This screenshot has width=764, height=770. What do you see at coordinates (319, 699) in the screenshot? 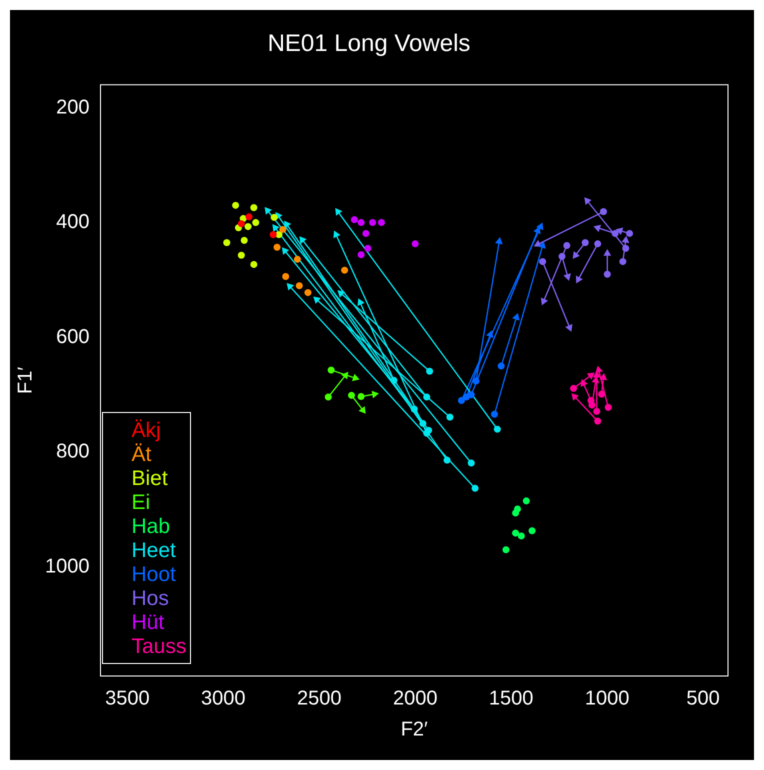
I see `x-tick-label: 2500` at bounding box center [319, 699].